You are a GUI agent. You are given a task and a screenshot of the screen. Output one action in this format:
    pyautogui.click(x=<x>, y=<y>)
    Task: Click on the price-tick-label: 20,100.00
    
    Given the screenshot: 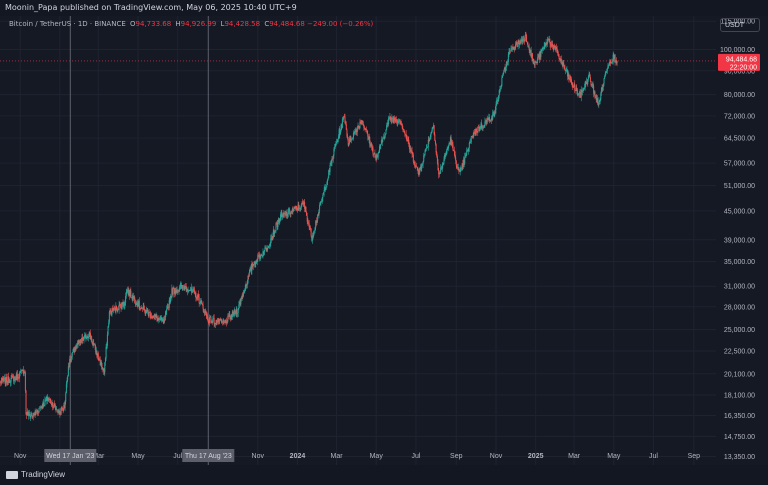 What is the action you would take?
    pyautogui.click(x=739, y=374)
    